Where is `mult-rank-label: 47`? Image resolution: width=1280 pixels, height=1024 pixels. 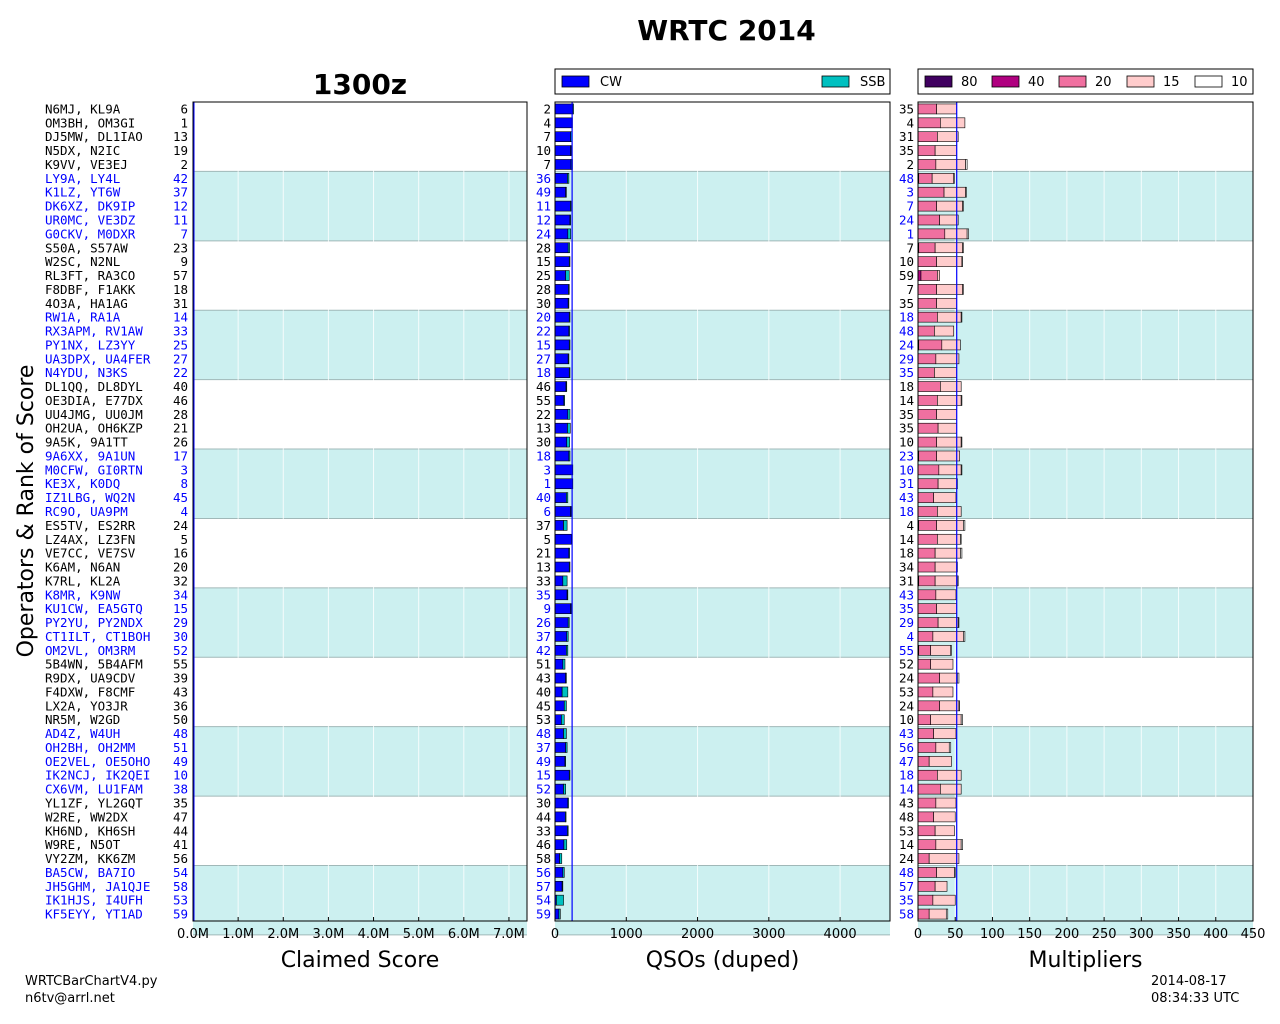 mult-rank-label: 47 is located at coordinates (906, 761).